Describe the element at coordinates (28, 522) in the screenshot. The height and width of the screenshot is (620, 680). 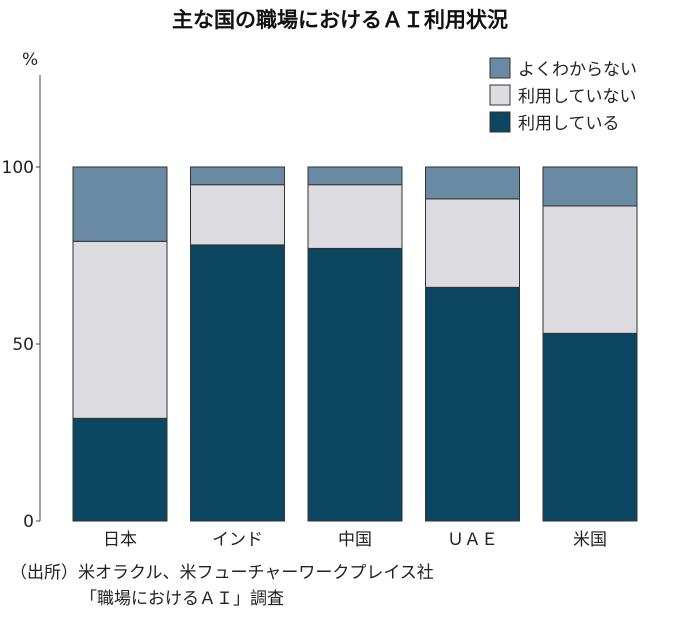
I see `y-tick-label: 0` at that location.